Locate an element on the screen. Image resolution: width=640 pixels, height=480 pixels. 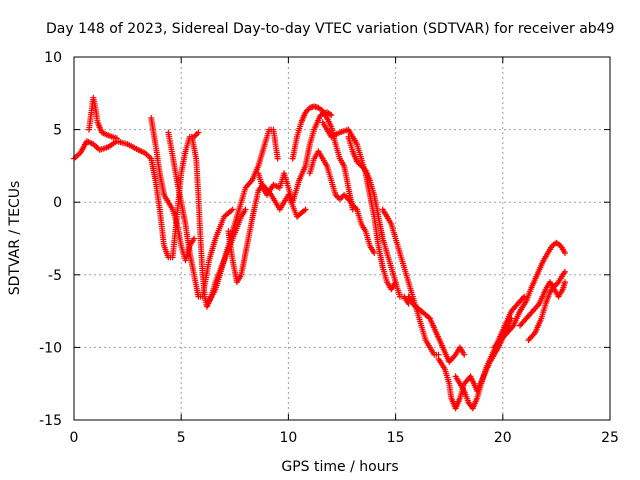
y-tick-label: -5 is located at coordinates (55, 276).